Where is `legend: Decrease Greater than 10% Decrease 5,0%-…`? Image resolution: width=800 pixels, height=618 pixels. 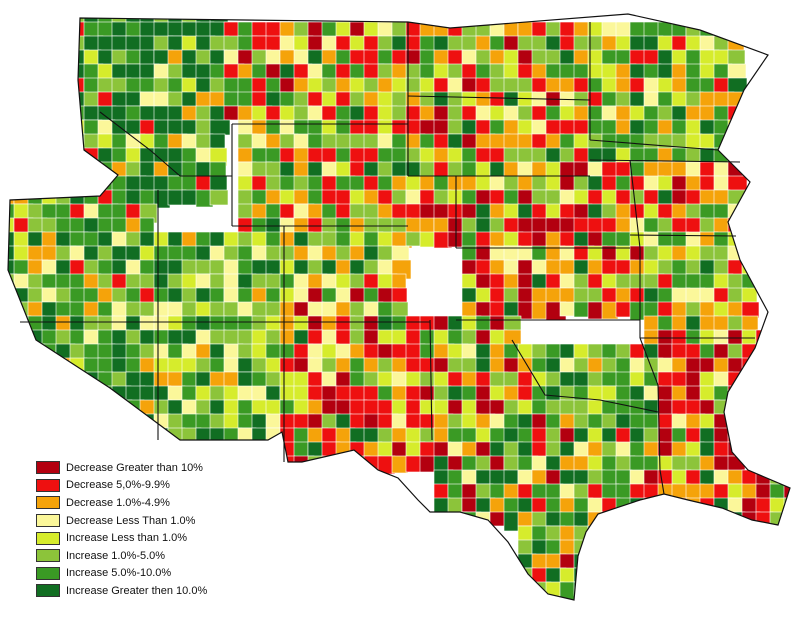 legend: Decrease Greater than 10% Decrease 5,0%-… is located at coordinates (136, 529).